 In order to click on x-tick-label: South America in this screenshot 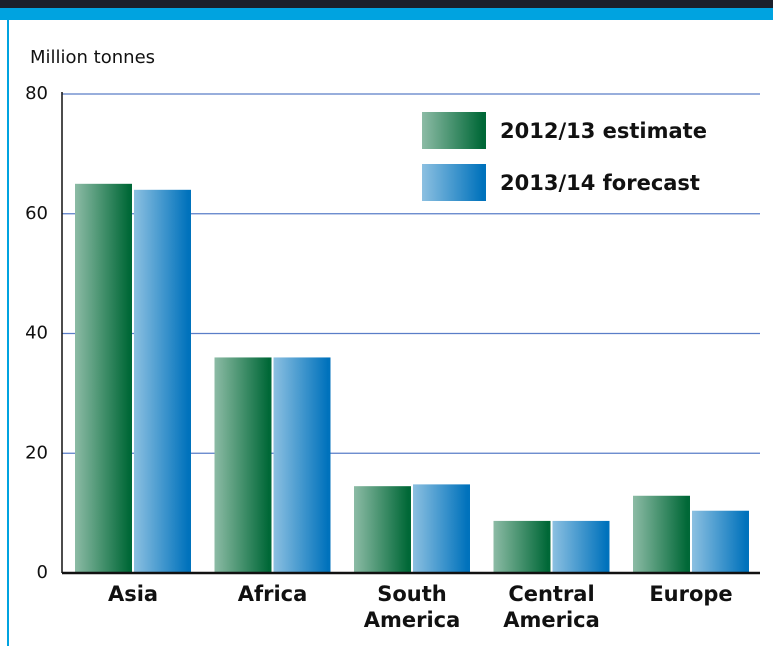, I will do `click(412, 607)`.